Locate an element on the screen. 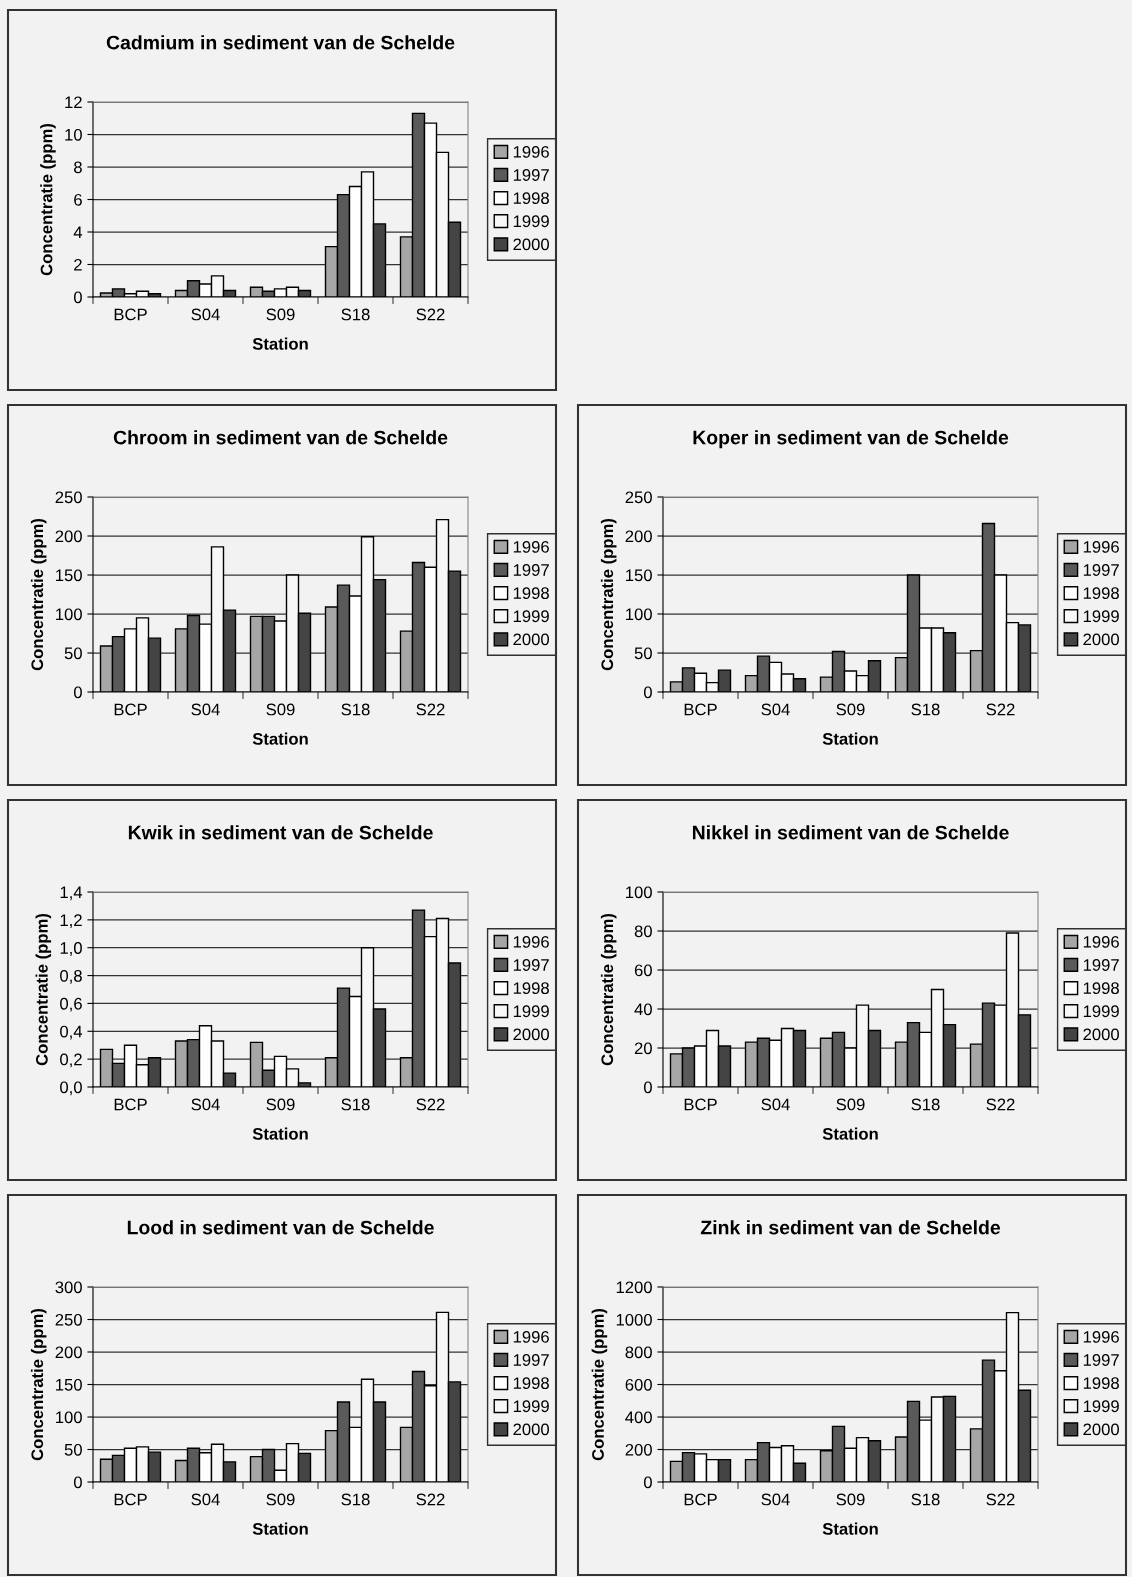 Image resolution: width=1132 pixels, height=1577 pixels. y-tick-label: 600 is located at coordinates (638, 1384).